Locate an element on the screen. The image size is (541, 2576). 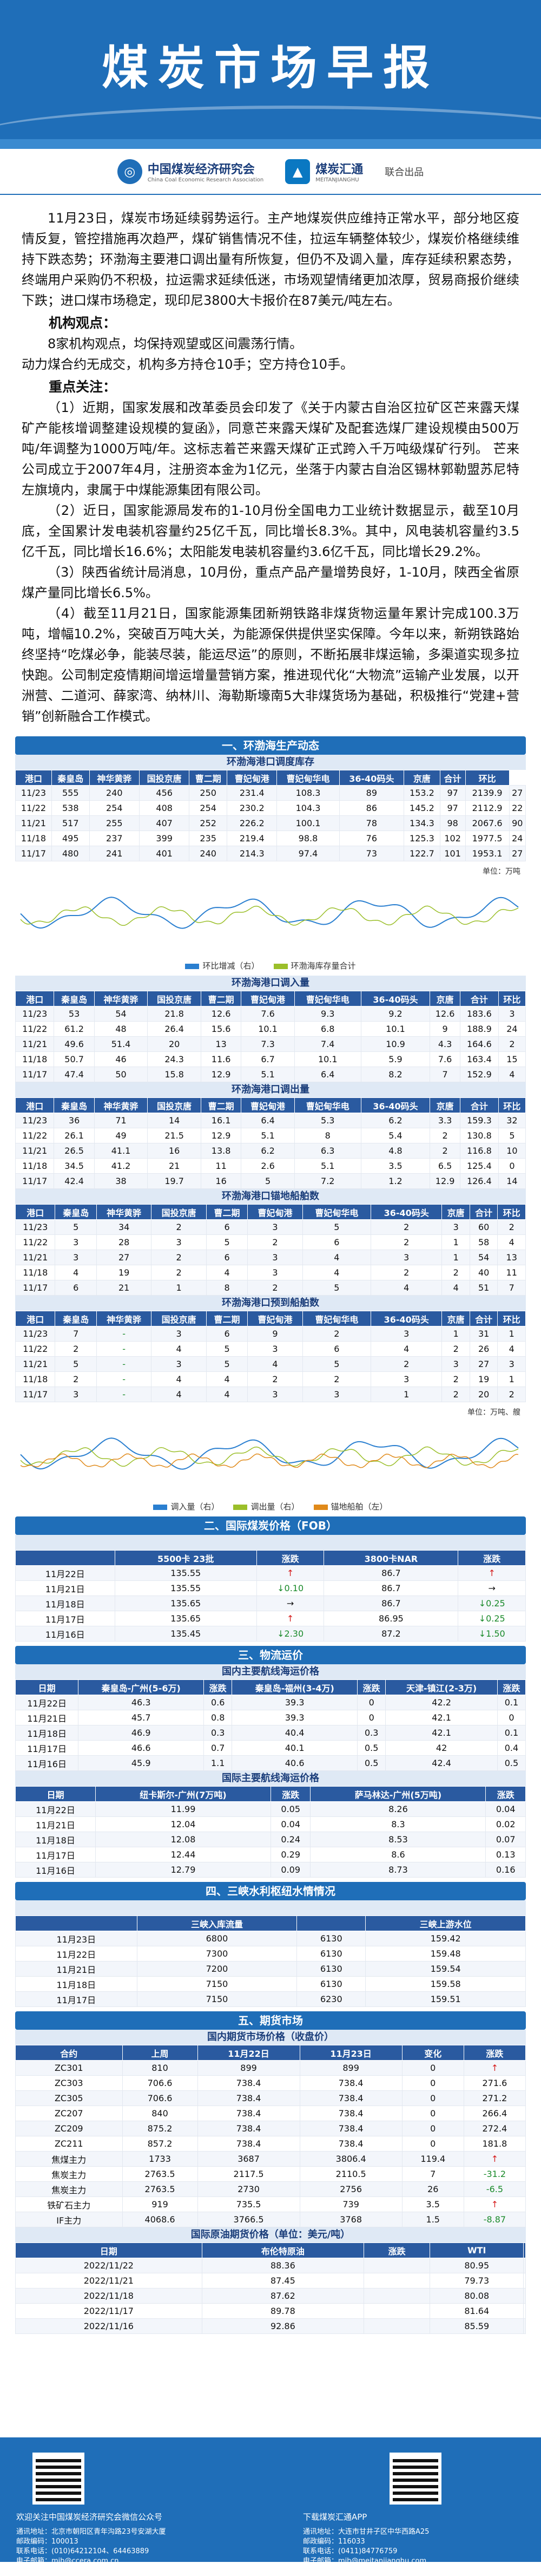
table-cell: 6 is located at coordinates (227, 1227).